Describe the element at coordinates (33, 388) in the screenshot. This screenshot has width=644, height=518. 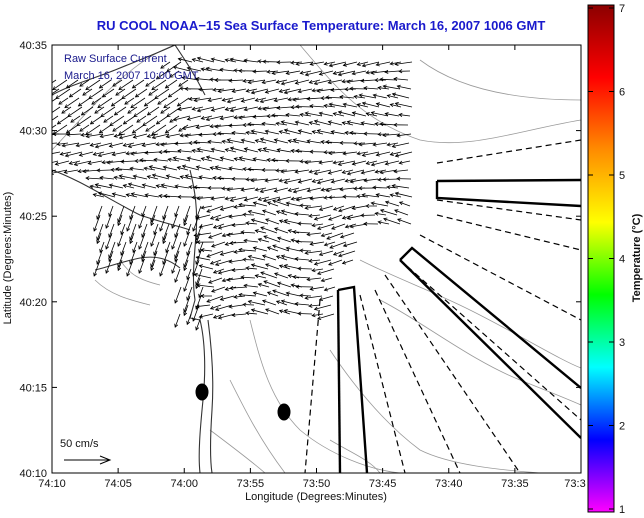
I see `y-tick-label: 40:15` at that location.